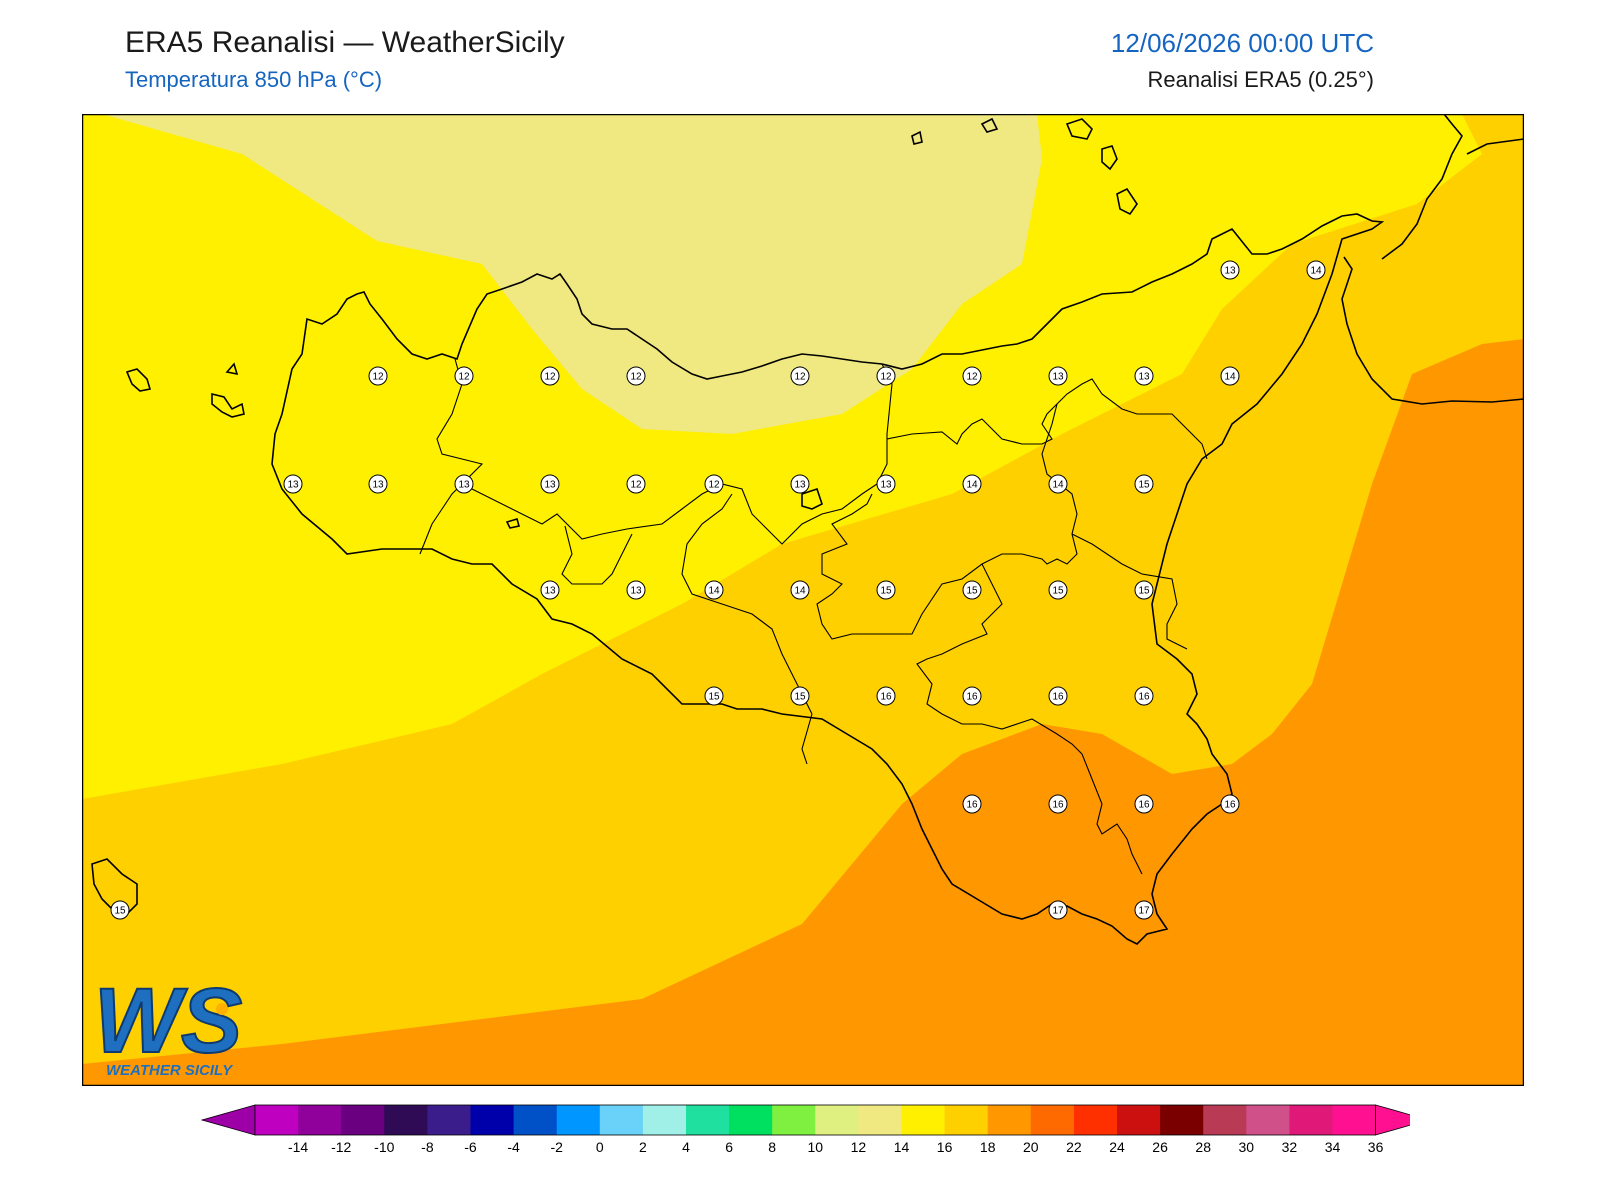 The image size is (1600, 1200). What do you see at coordinates (341, 1147) in the screenshot?
I see `colorbar-tick-label: -12` at bounding box center [341, 1147].